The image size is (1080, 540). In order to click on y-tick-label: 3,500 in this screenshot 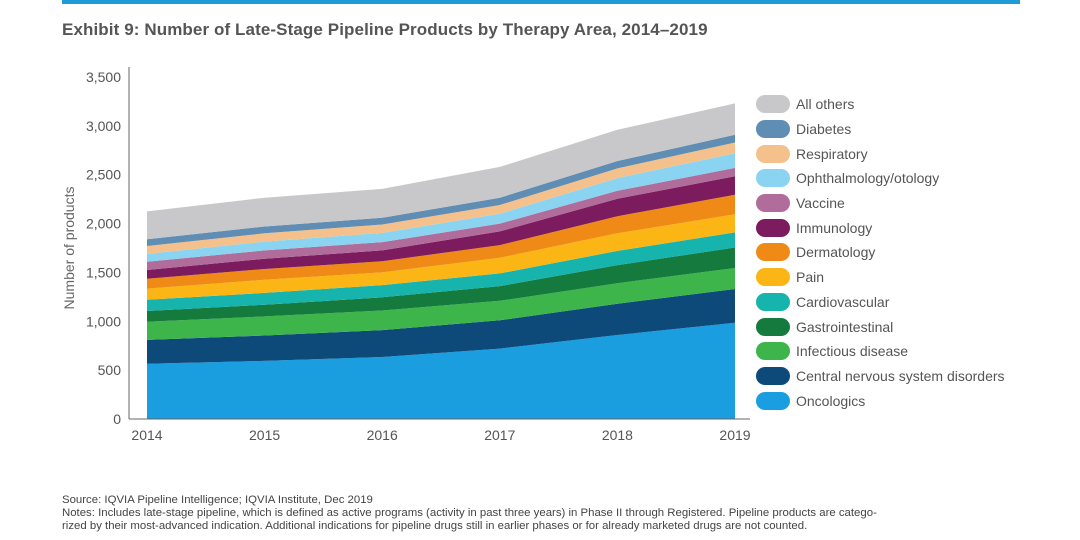, I will do `click(103, 77)`.